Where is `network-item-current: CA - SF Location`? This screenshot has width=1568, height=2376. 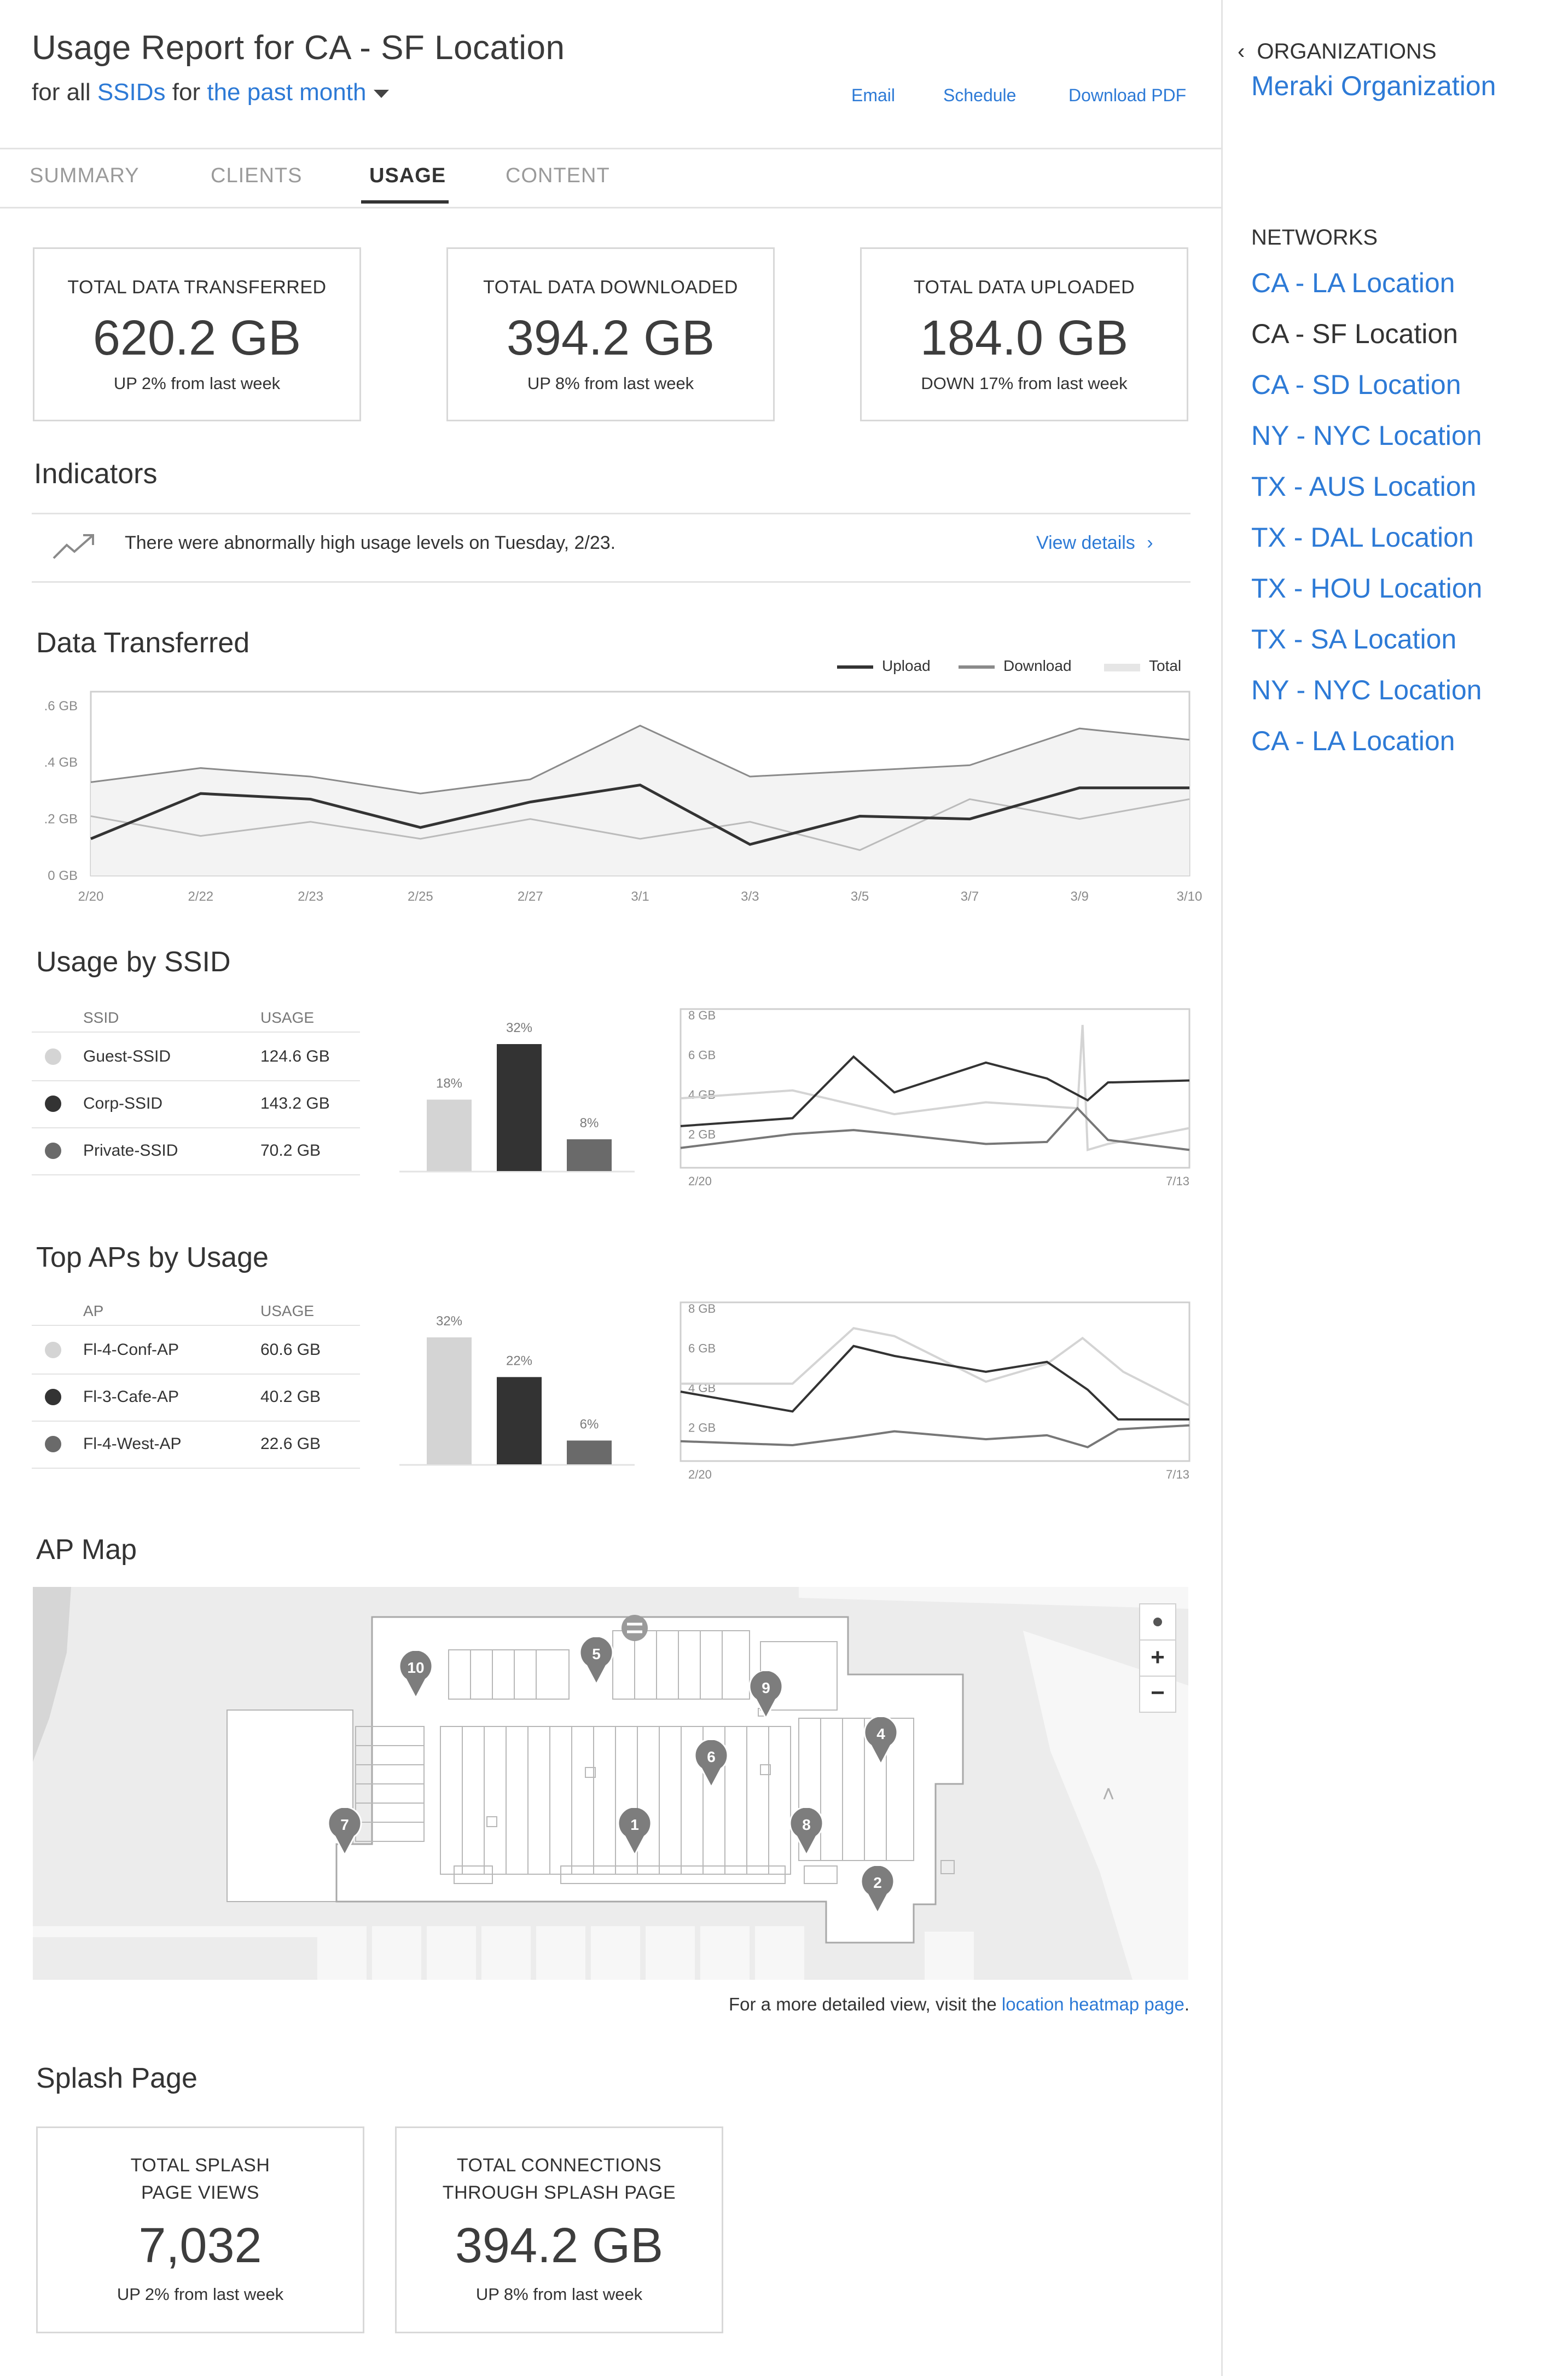 network-item-current: CA - SF Location is located at coordinates (1354, 333).